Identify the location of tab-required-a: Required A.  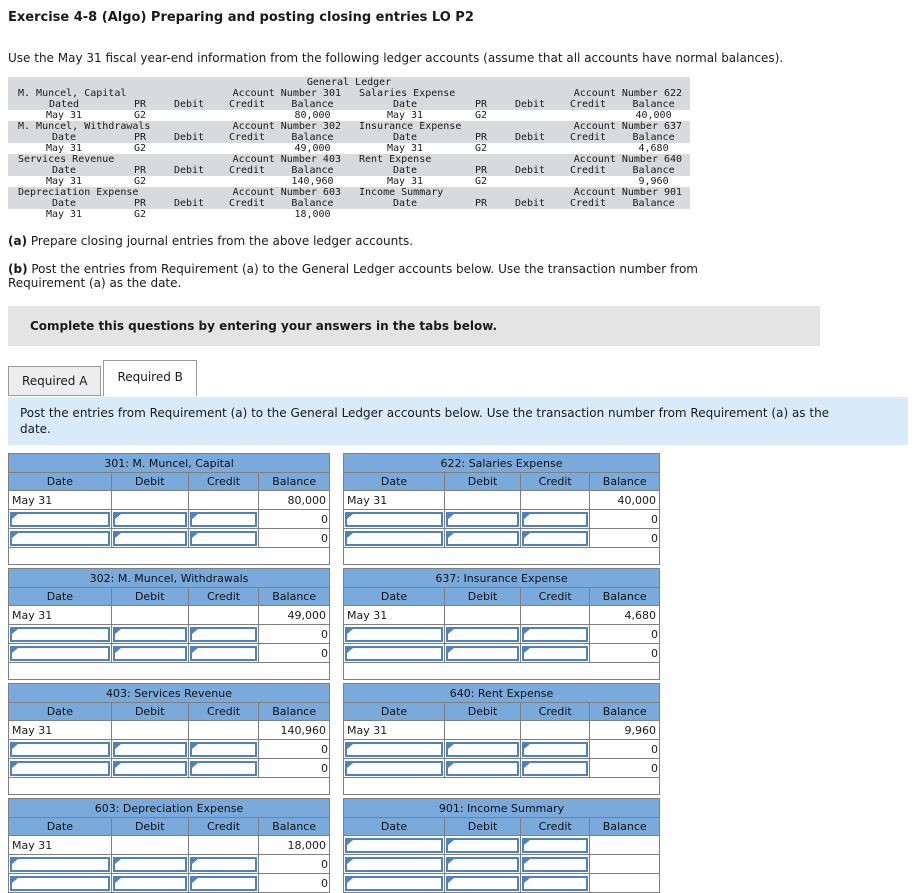
(55, 381).